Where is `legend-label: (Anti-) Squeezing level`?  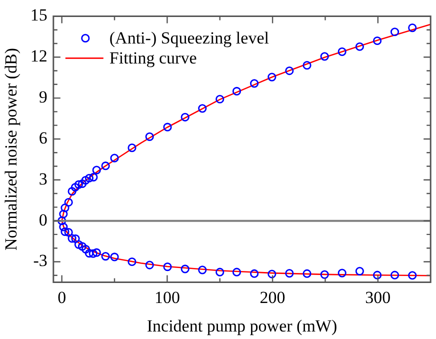 legend-label: (Anti-) Squeezing level is located at coordinates (189, 38).